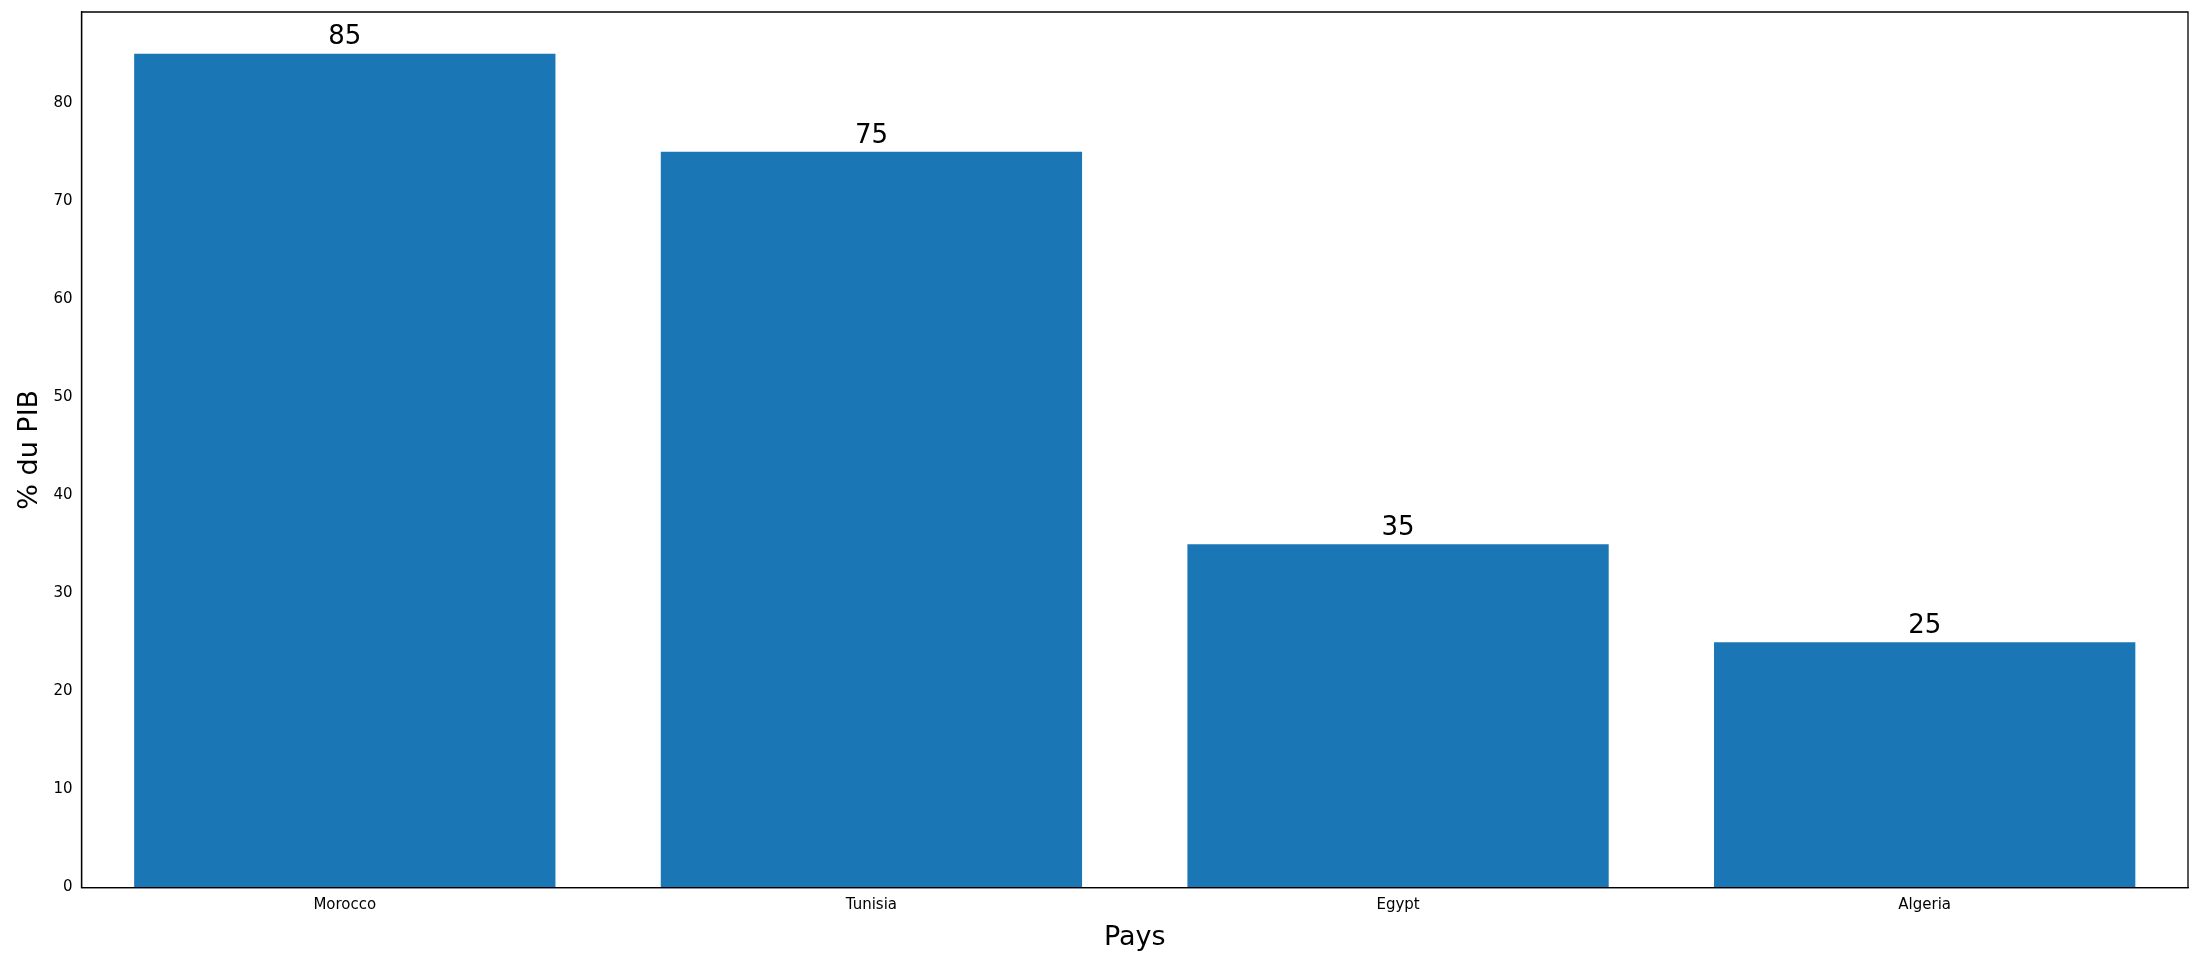  Describe the element at coordinates (1398, 904) in the screenshot. I see `x-tick-label: Egypt` at that location.